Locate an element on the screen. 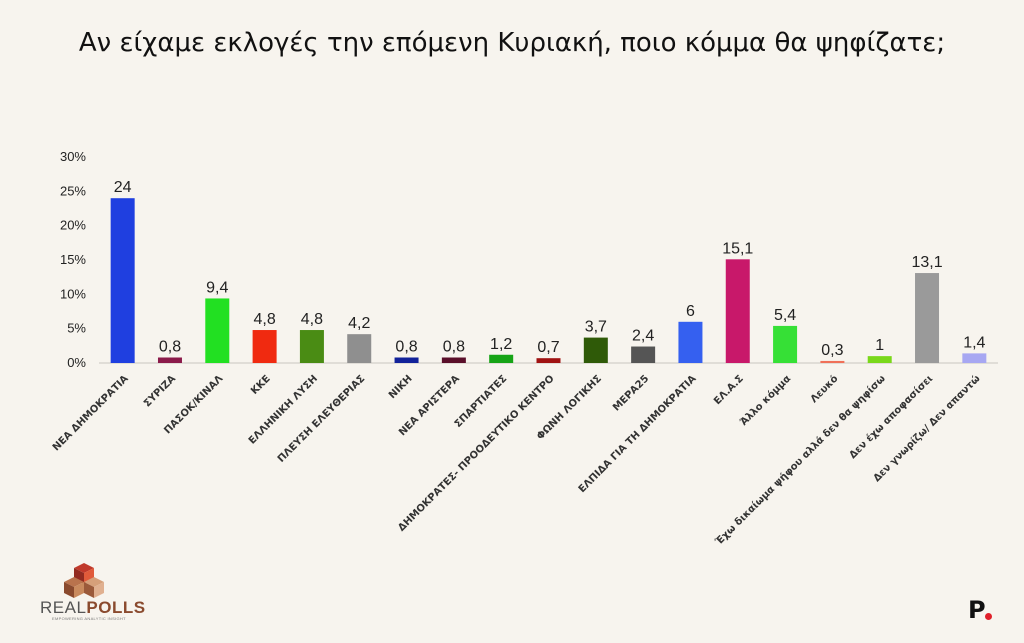  y-tick-label: 15% is located at coordinates (73, 259).